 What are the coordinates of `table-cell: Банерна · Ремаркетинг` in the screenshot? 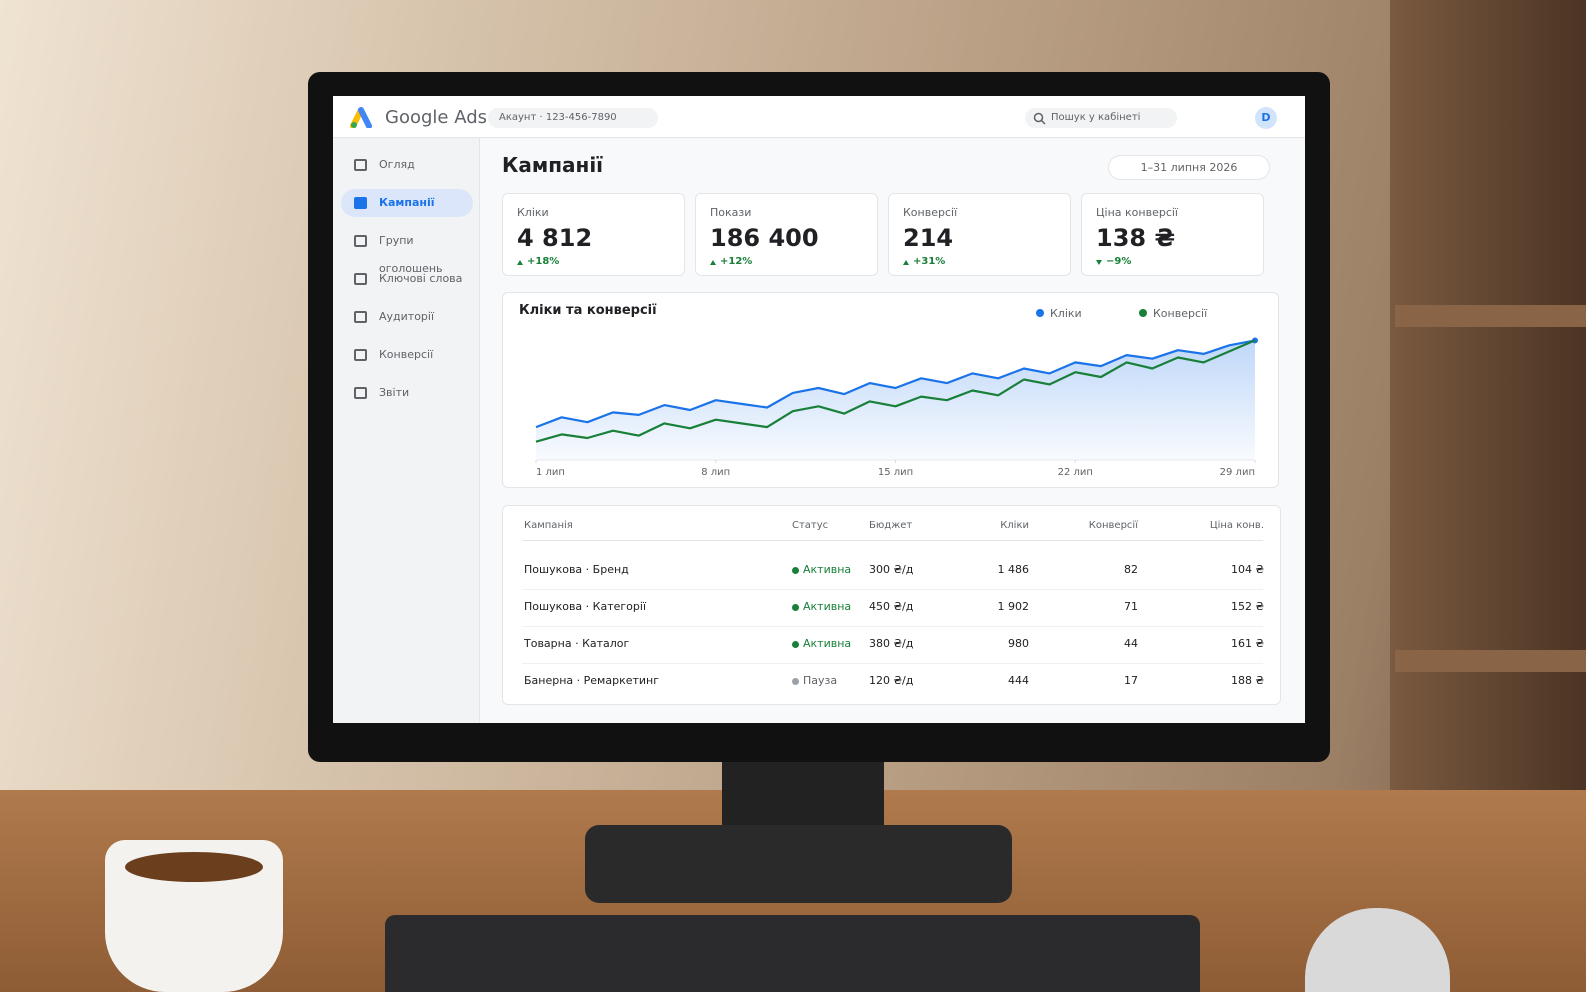 It's located at (592, 680).